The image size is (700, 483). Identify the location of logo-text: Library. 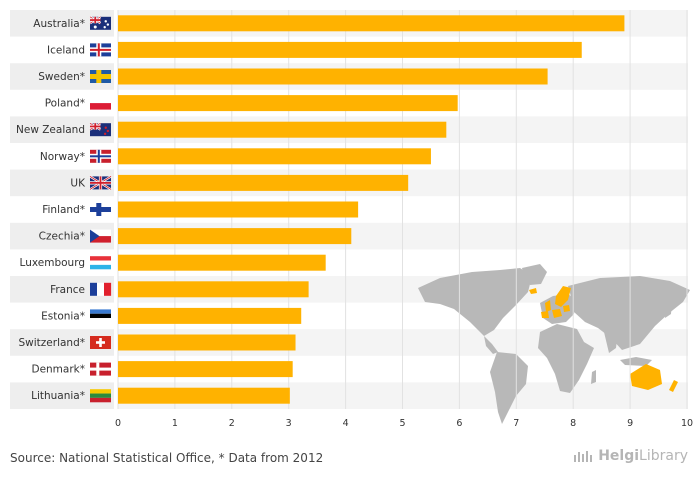
(663, 456).